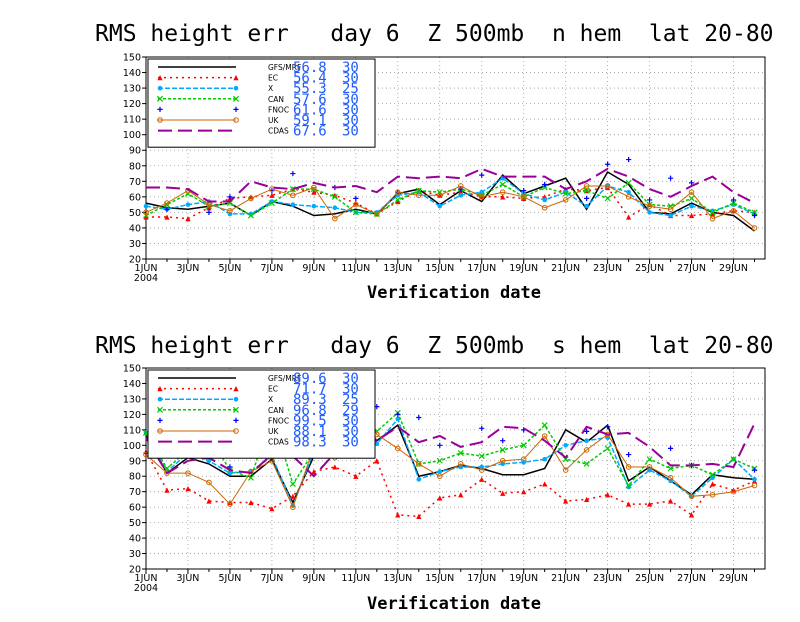  I want to click on legend-series-name: FNOC, so click(278, 109).